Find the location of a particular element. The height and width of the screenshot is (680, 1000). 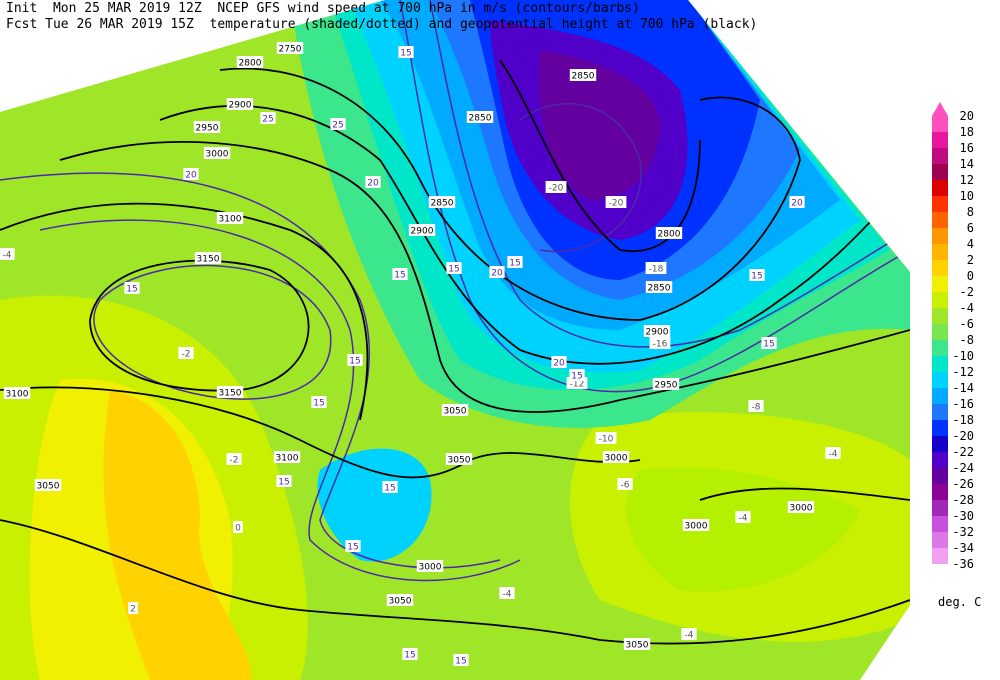

contour-label: -18 is located at coordinates (656, 270).